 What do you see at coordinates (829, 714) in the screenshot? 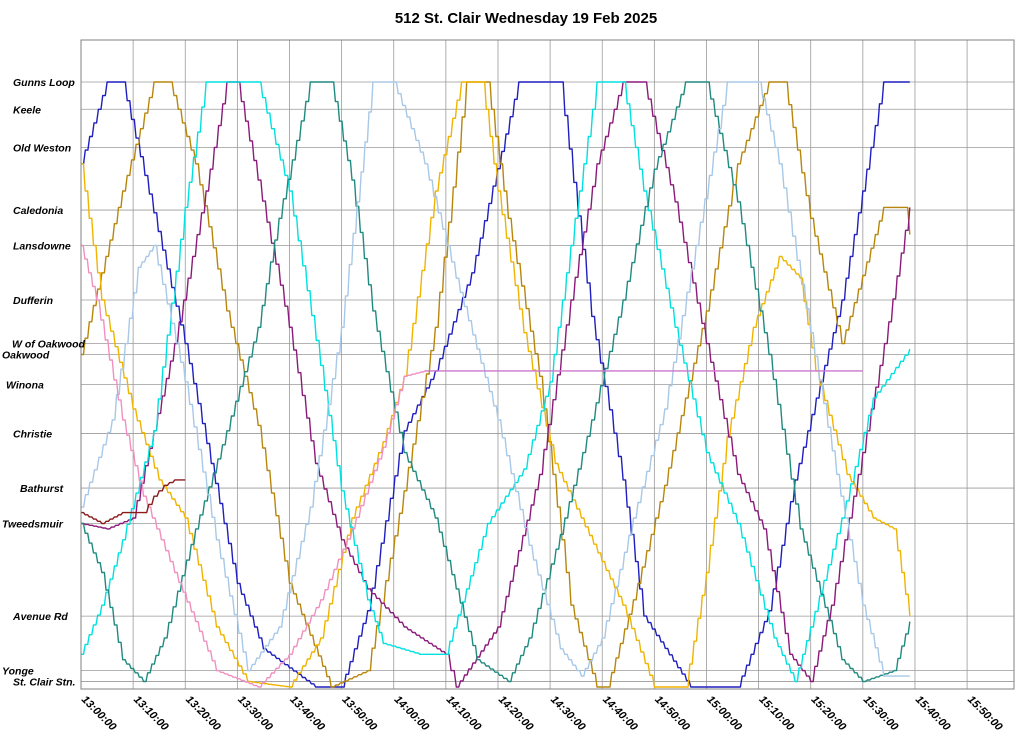
I see `time-tick-label: 15:20:00` at bounding box center [829, 714].